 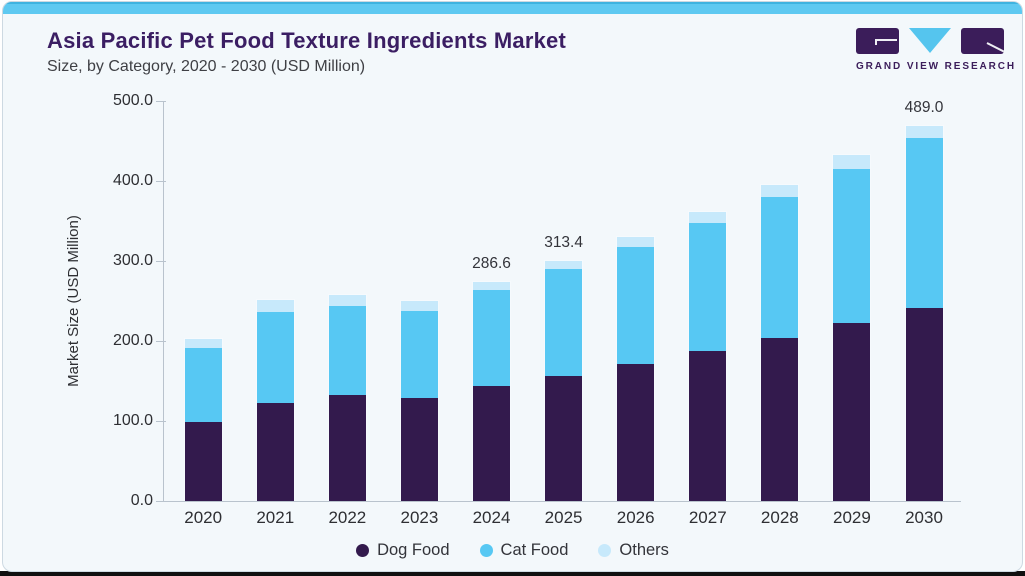 What do you see at coordinates (132, 340) in the screenshot?
I see `y-tick-label: 200.0` at bounding box center [132, 340].